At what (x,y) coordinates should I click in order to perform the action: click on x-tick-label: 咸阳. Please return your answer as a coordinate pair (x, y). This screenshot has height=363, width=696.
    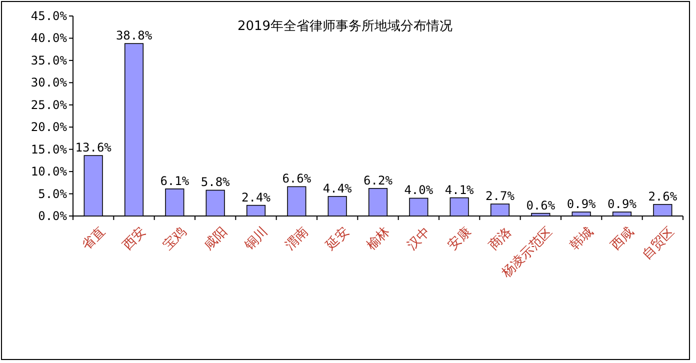
    Looking at the image, I should click on (215, 239).